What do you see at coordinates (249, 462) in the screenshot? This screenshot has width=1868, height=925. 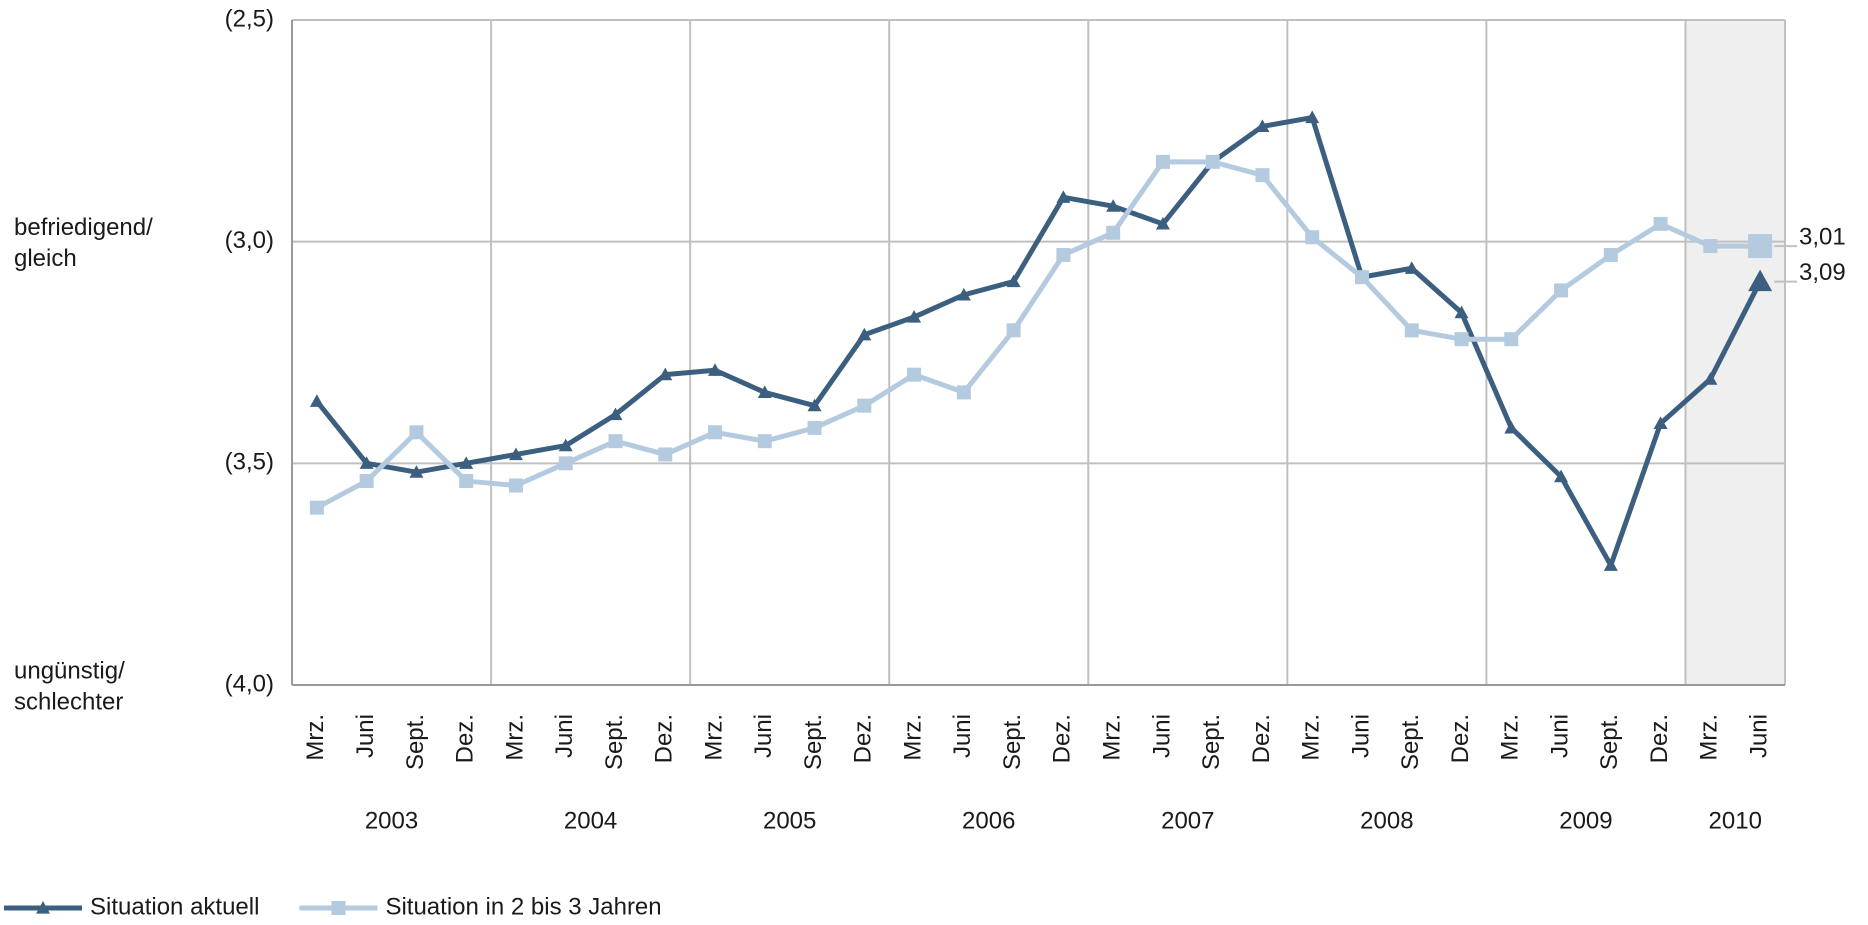 I see `y-tick-label: (3,5)` at bounding box center [249, 462].